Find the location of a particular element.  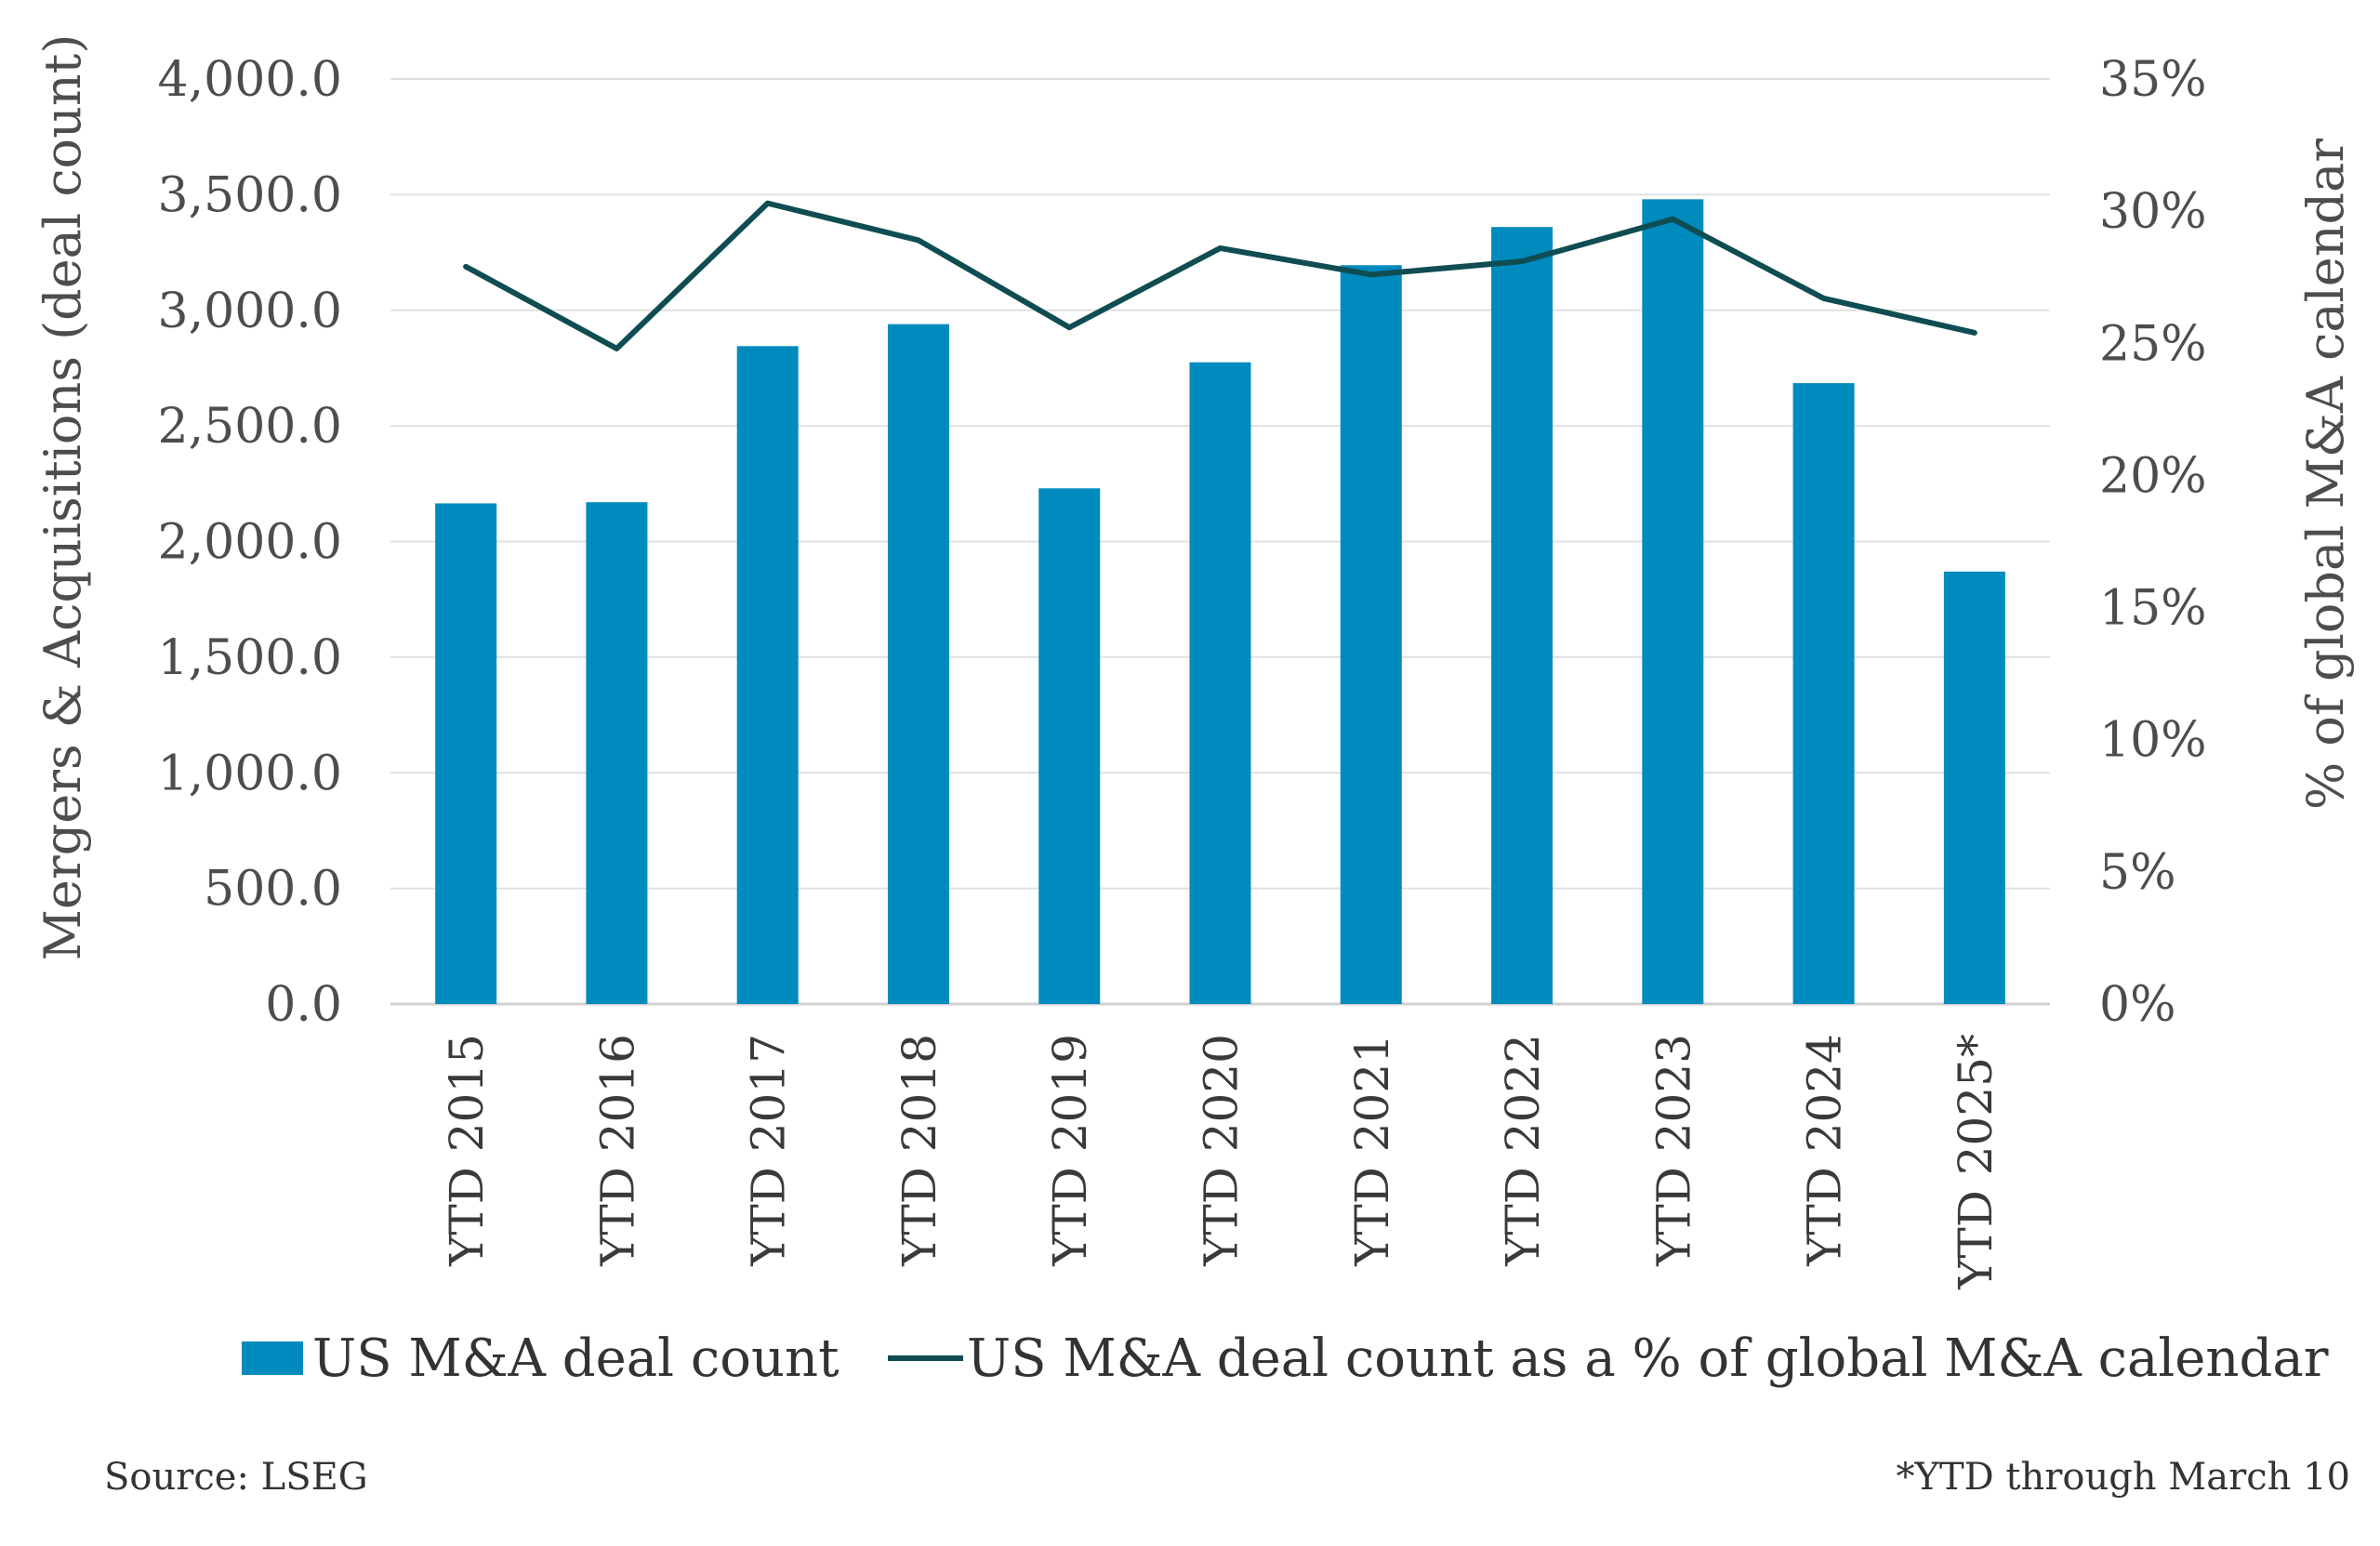

right-tick-label: 5% is located at coordinates (2137, 873).